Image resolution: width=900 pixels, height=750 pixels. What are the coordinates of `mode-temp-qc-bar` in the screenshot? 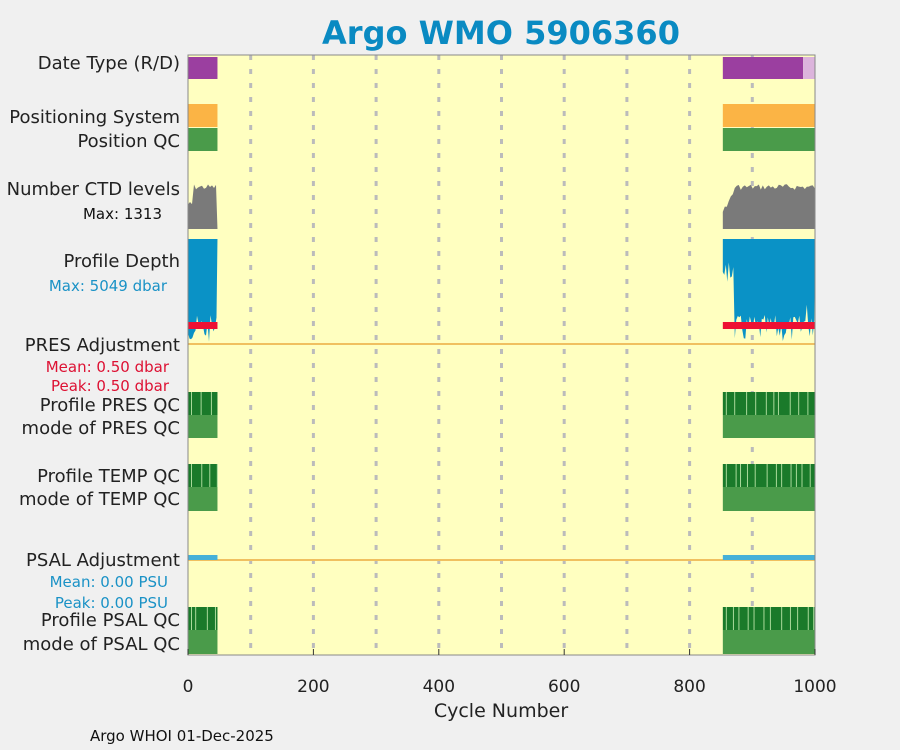 It's located at (768, 499).